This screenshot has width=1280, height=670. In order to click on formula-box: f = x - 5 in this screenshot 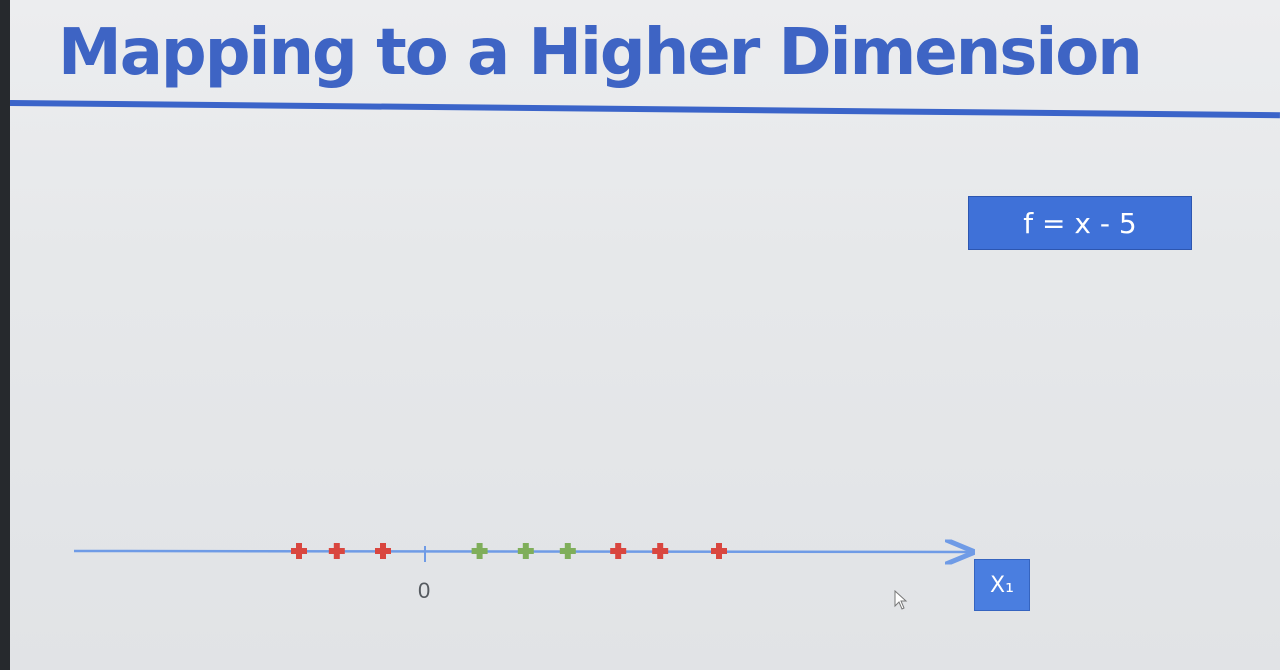, I will do `click(1080, 223)`.